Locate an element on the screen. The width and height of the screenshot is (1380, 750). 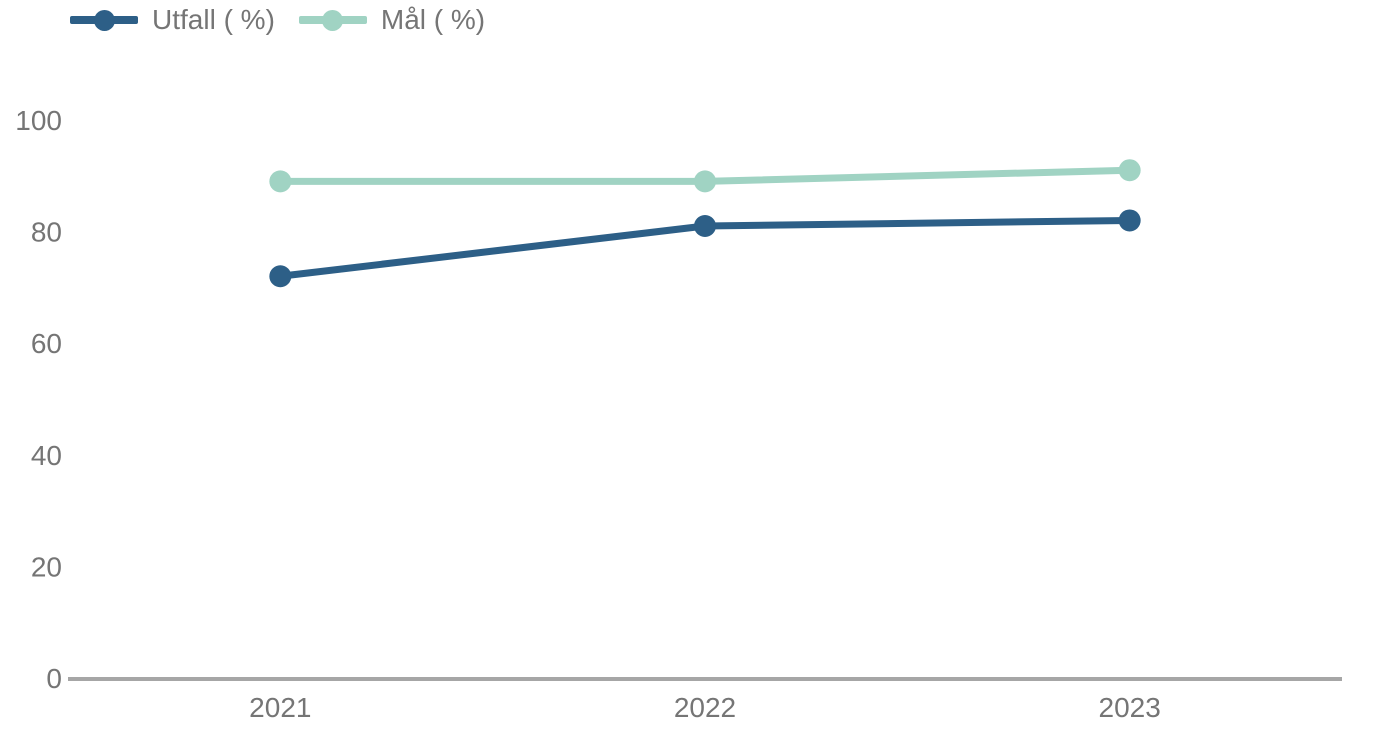
legend-item-utfall: Utfall ( %) is located at coordinates (172, 20).